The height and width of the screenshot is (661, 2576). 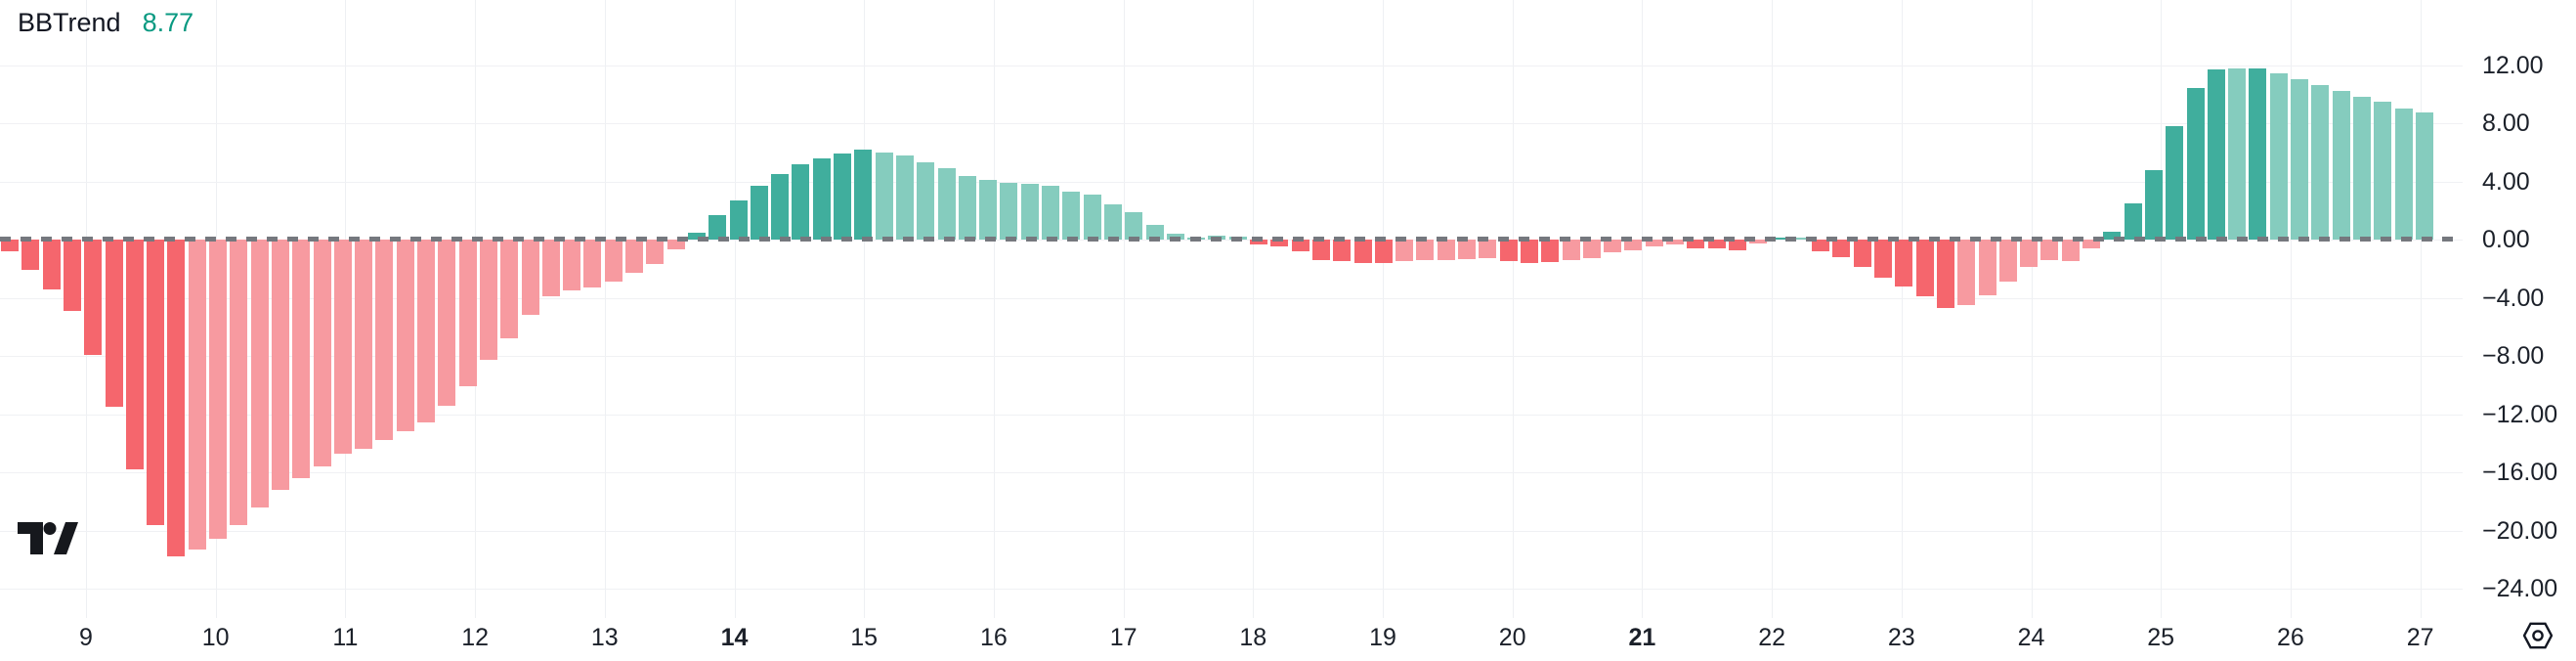 What do you see at coordinates (48, 538) in the screenshot?
I see `tradingview-logo-icon` at bounding box center [48, 538].